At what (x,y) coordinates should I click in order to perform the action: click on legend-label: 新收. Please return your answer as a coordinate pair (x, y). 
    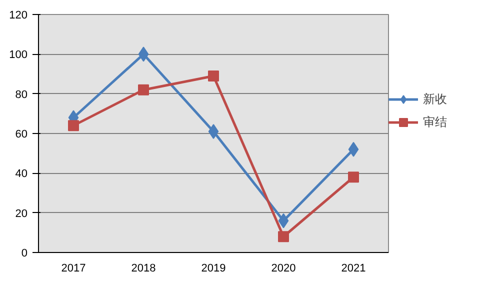
    Looking at the image, I should click on (435, 99).